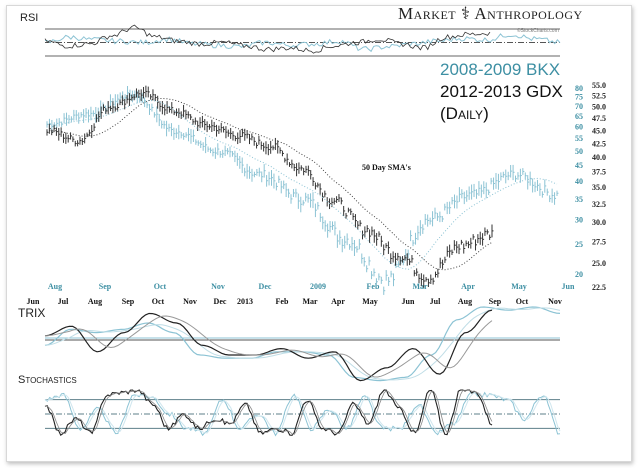 Image resolution: width=640 pixels, height=468 pixels. Describe the element at coordinates (599, 118) in the screenshot. I see `gdx-tick-label: 47.5` at that location.